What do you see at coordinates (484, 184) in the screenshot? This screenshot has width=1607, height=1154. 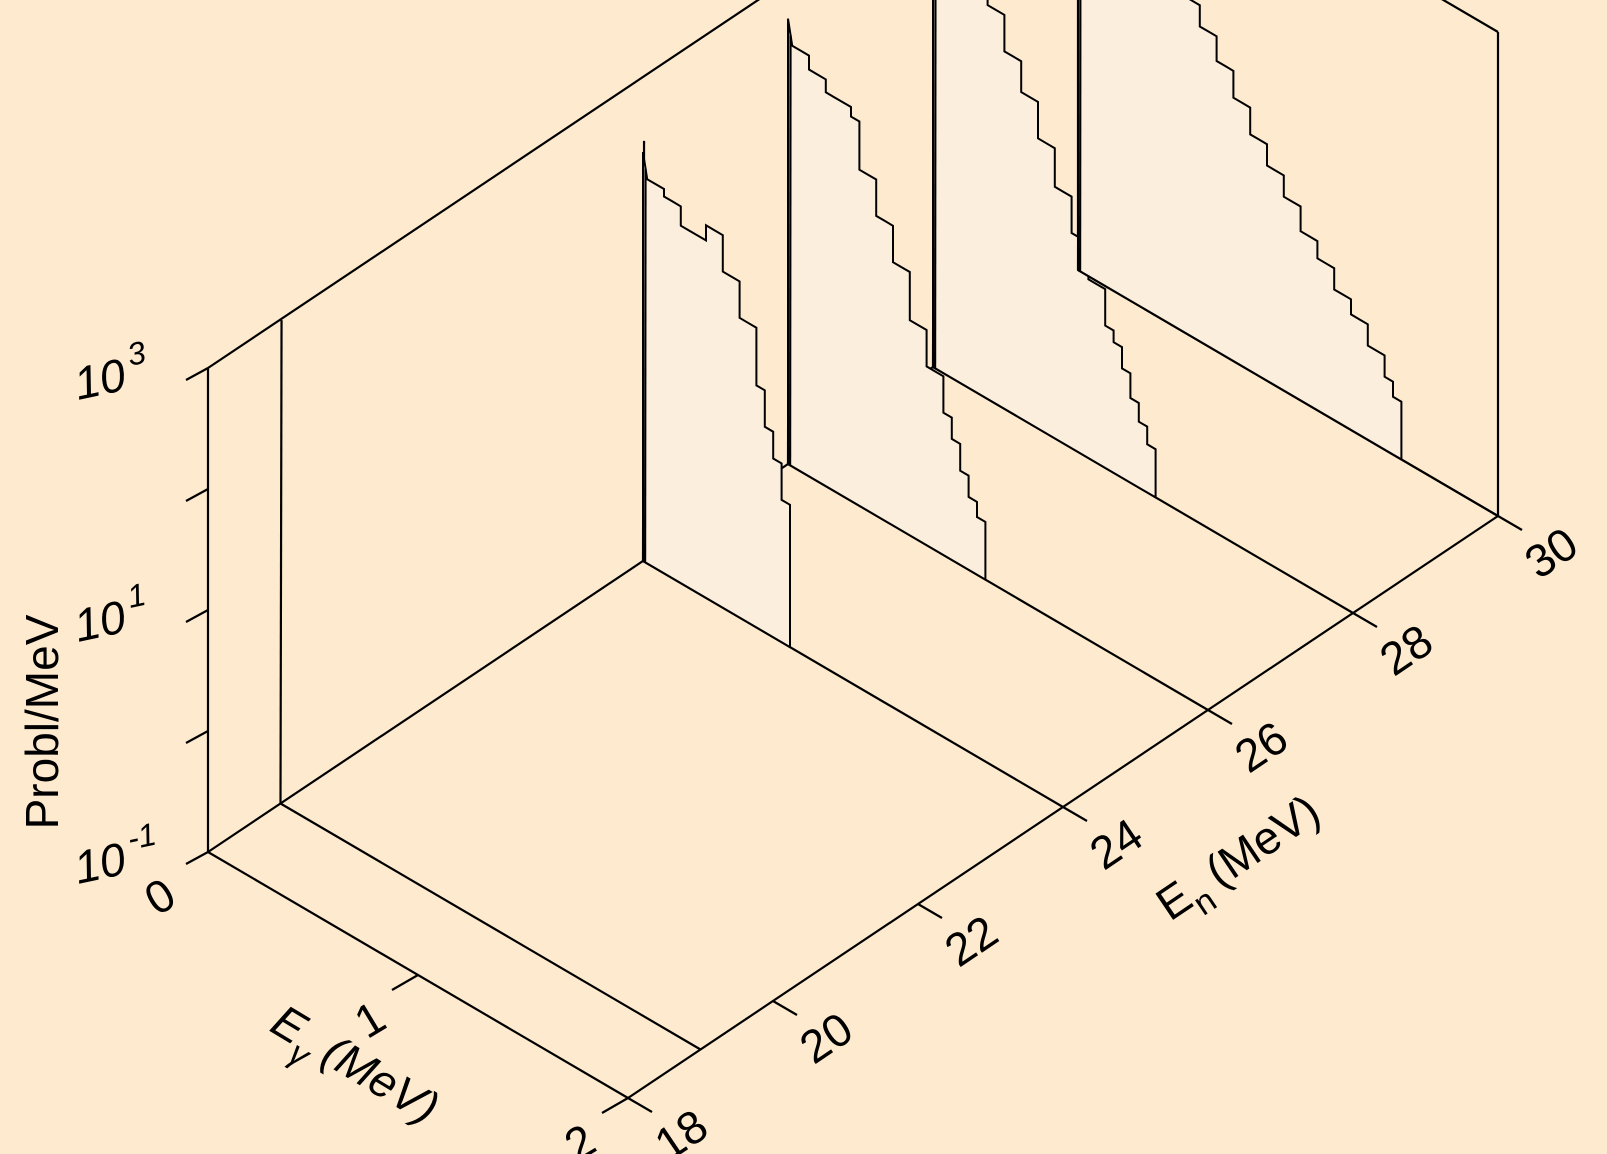 I see `top-back-edge` at bounding box center [484, 184].